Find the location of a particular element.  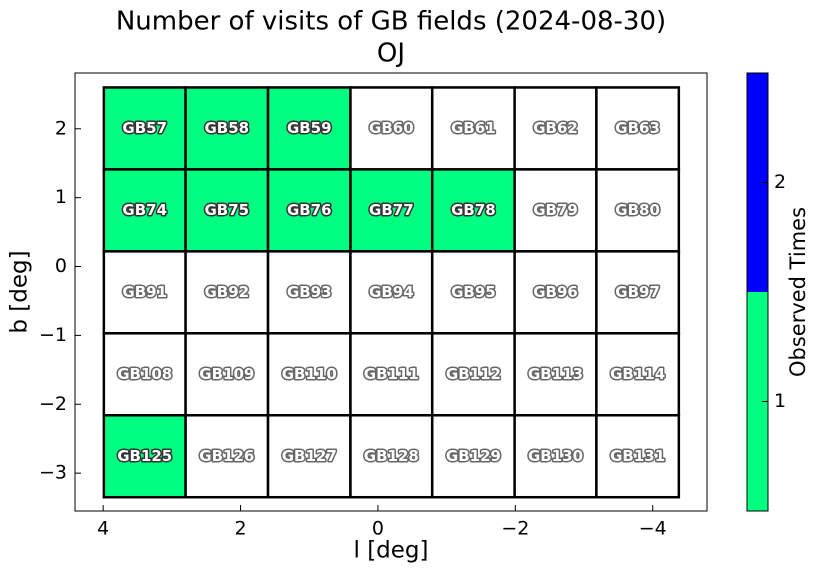

field-label: GB80 is located at coordinates (637, 210).